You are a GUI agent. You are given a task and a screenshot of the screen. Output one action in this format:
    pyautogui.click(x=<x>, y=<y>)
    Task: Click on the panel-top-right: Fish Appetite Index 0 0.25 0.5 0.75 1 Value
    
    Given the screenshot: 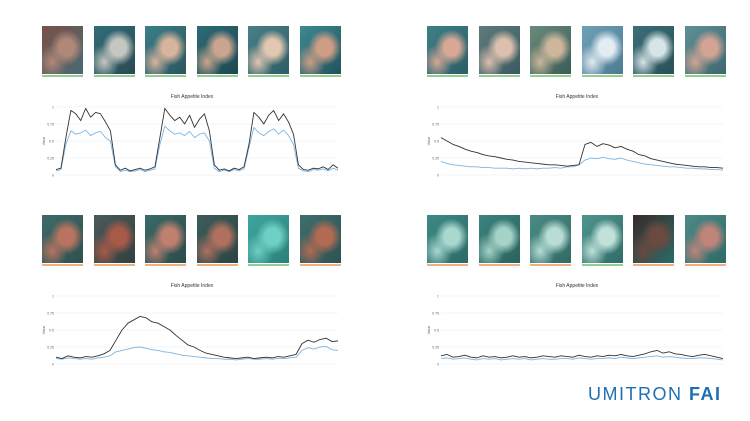 What is the action you would take?
    pyautogui.click(x=577, y=102)
    